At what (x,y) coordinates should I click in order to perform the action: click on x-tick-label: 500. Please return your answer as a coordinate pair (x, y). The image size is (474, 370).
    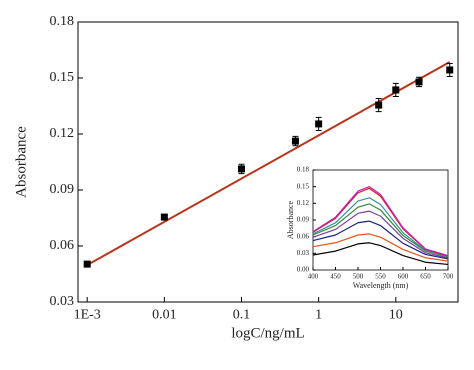
    Looking at the image, I should click on (358, 276).